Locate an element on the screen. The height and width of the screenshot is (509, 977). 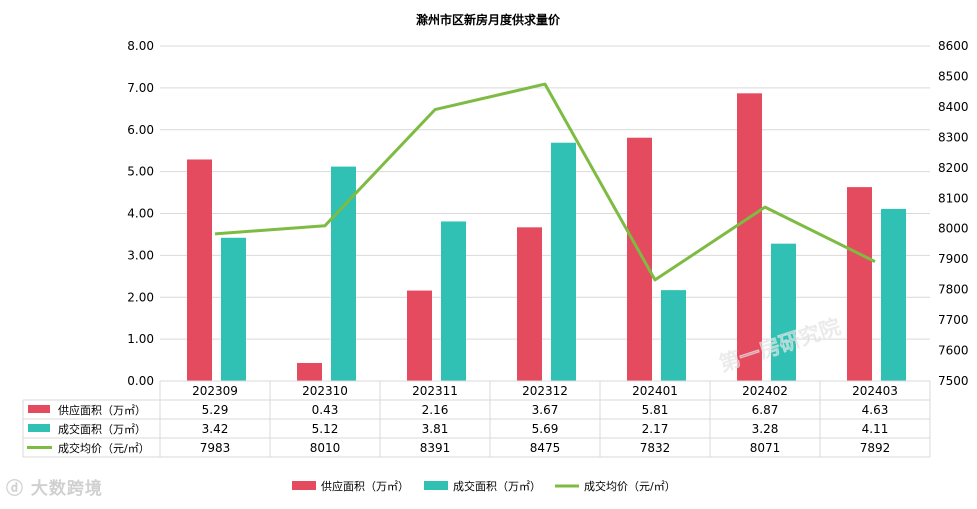
y-right-tick-label: 7900 is located at coordinates (953, 259).